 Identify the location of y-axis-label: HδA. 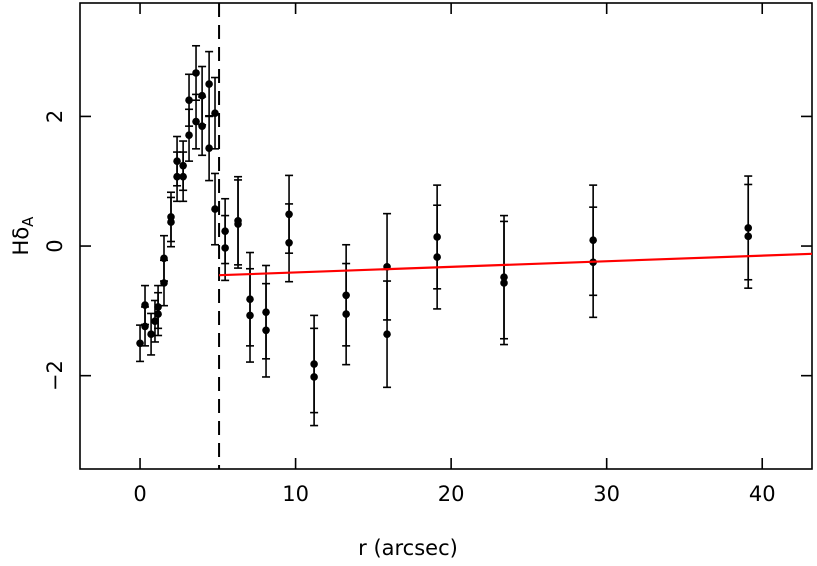
(23, 236).